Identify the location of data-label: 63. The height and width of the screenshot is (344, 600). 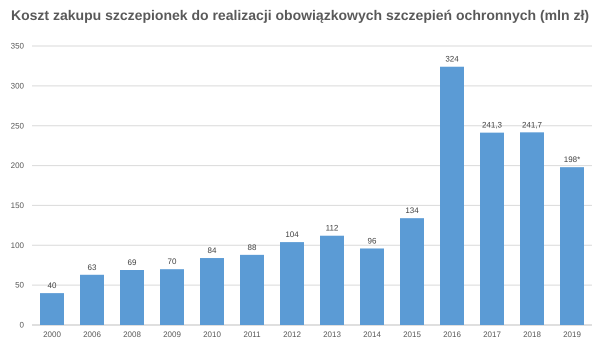
(92, 267).